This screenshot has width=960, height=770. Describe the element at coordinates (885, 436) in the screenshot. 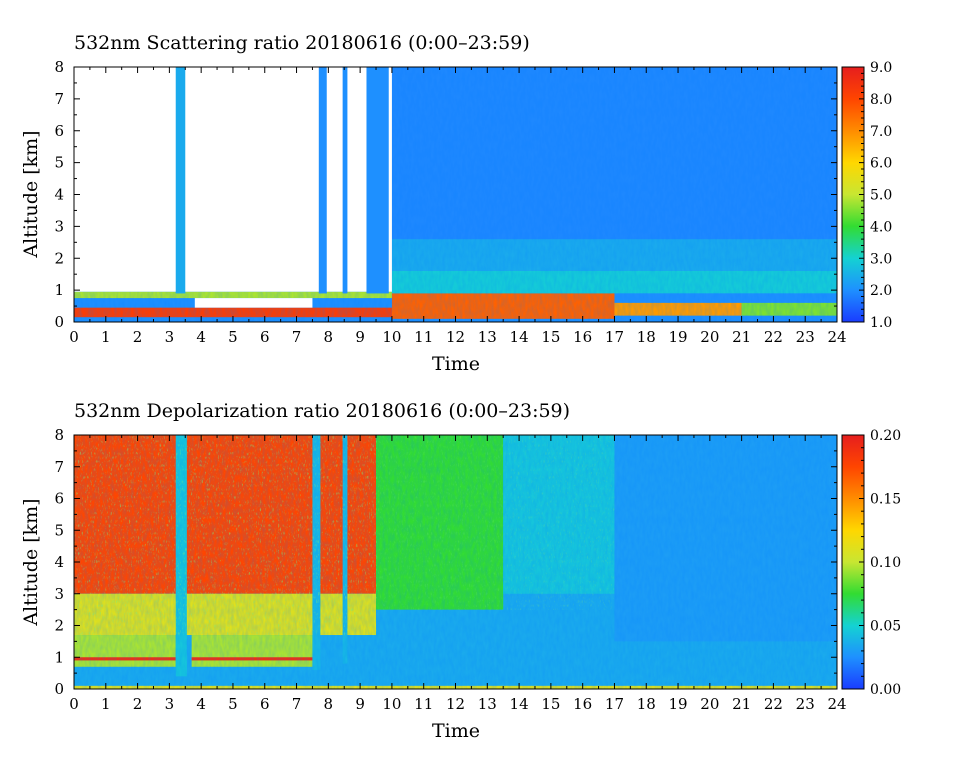

I see `colorbar-tick-label: 0.20` at that location.